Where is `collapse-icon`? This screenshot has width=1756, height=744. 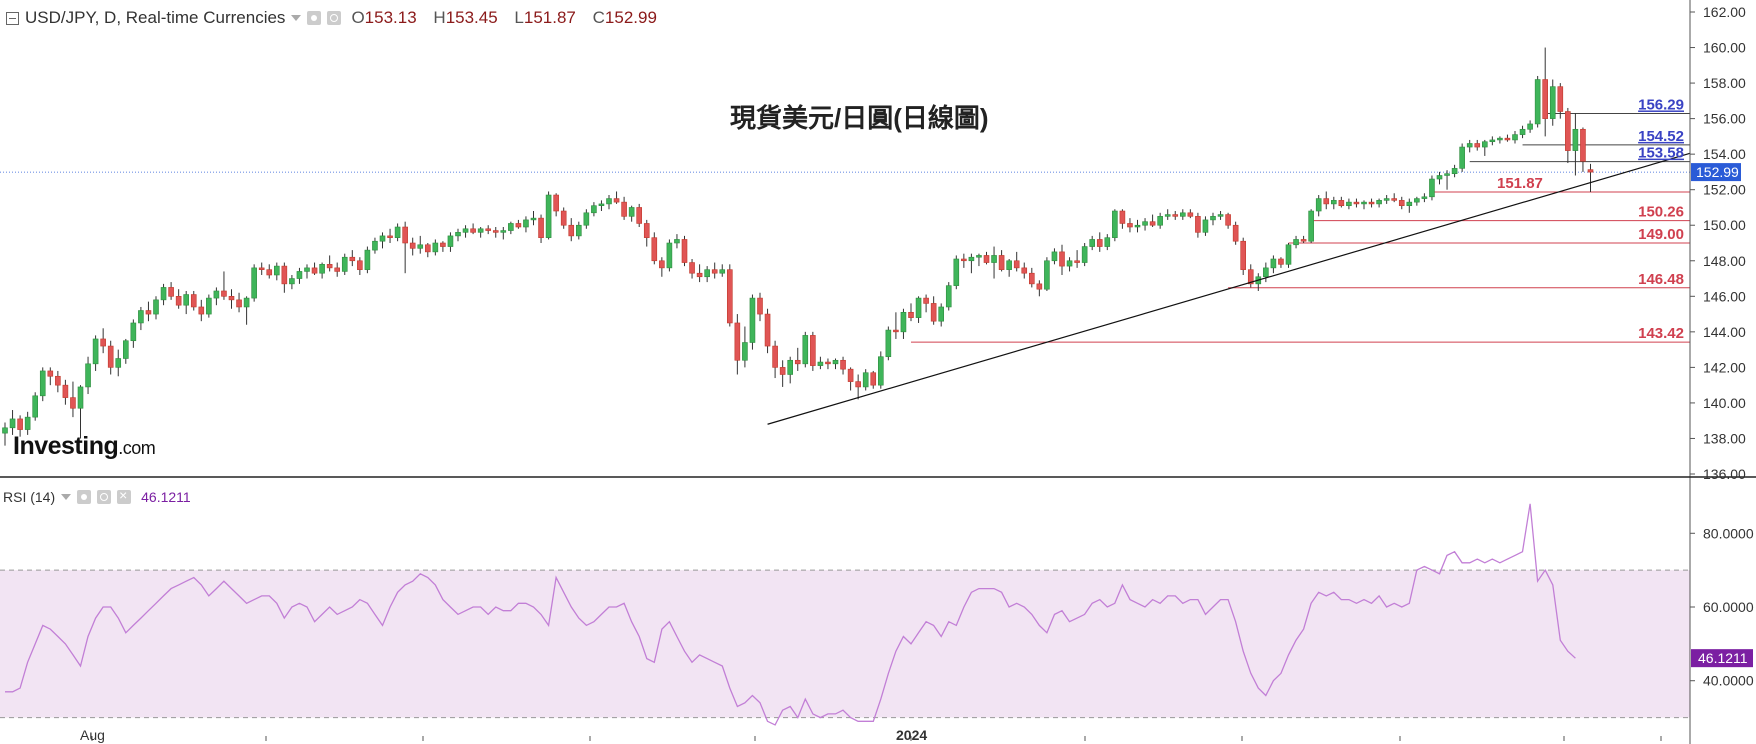
collapse-icon is located at coordinates (12, 18).